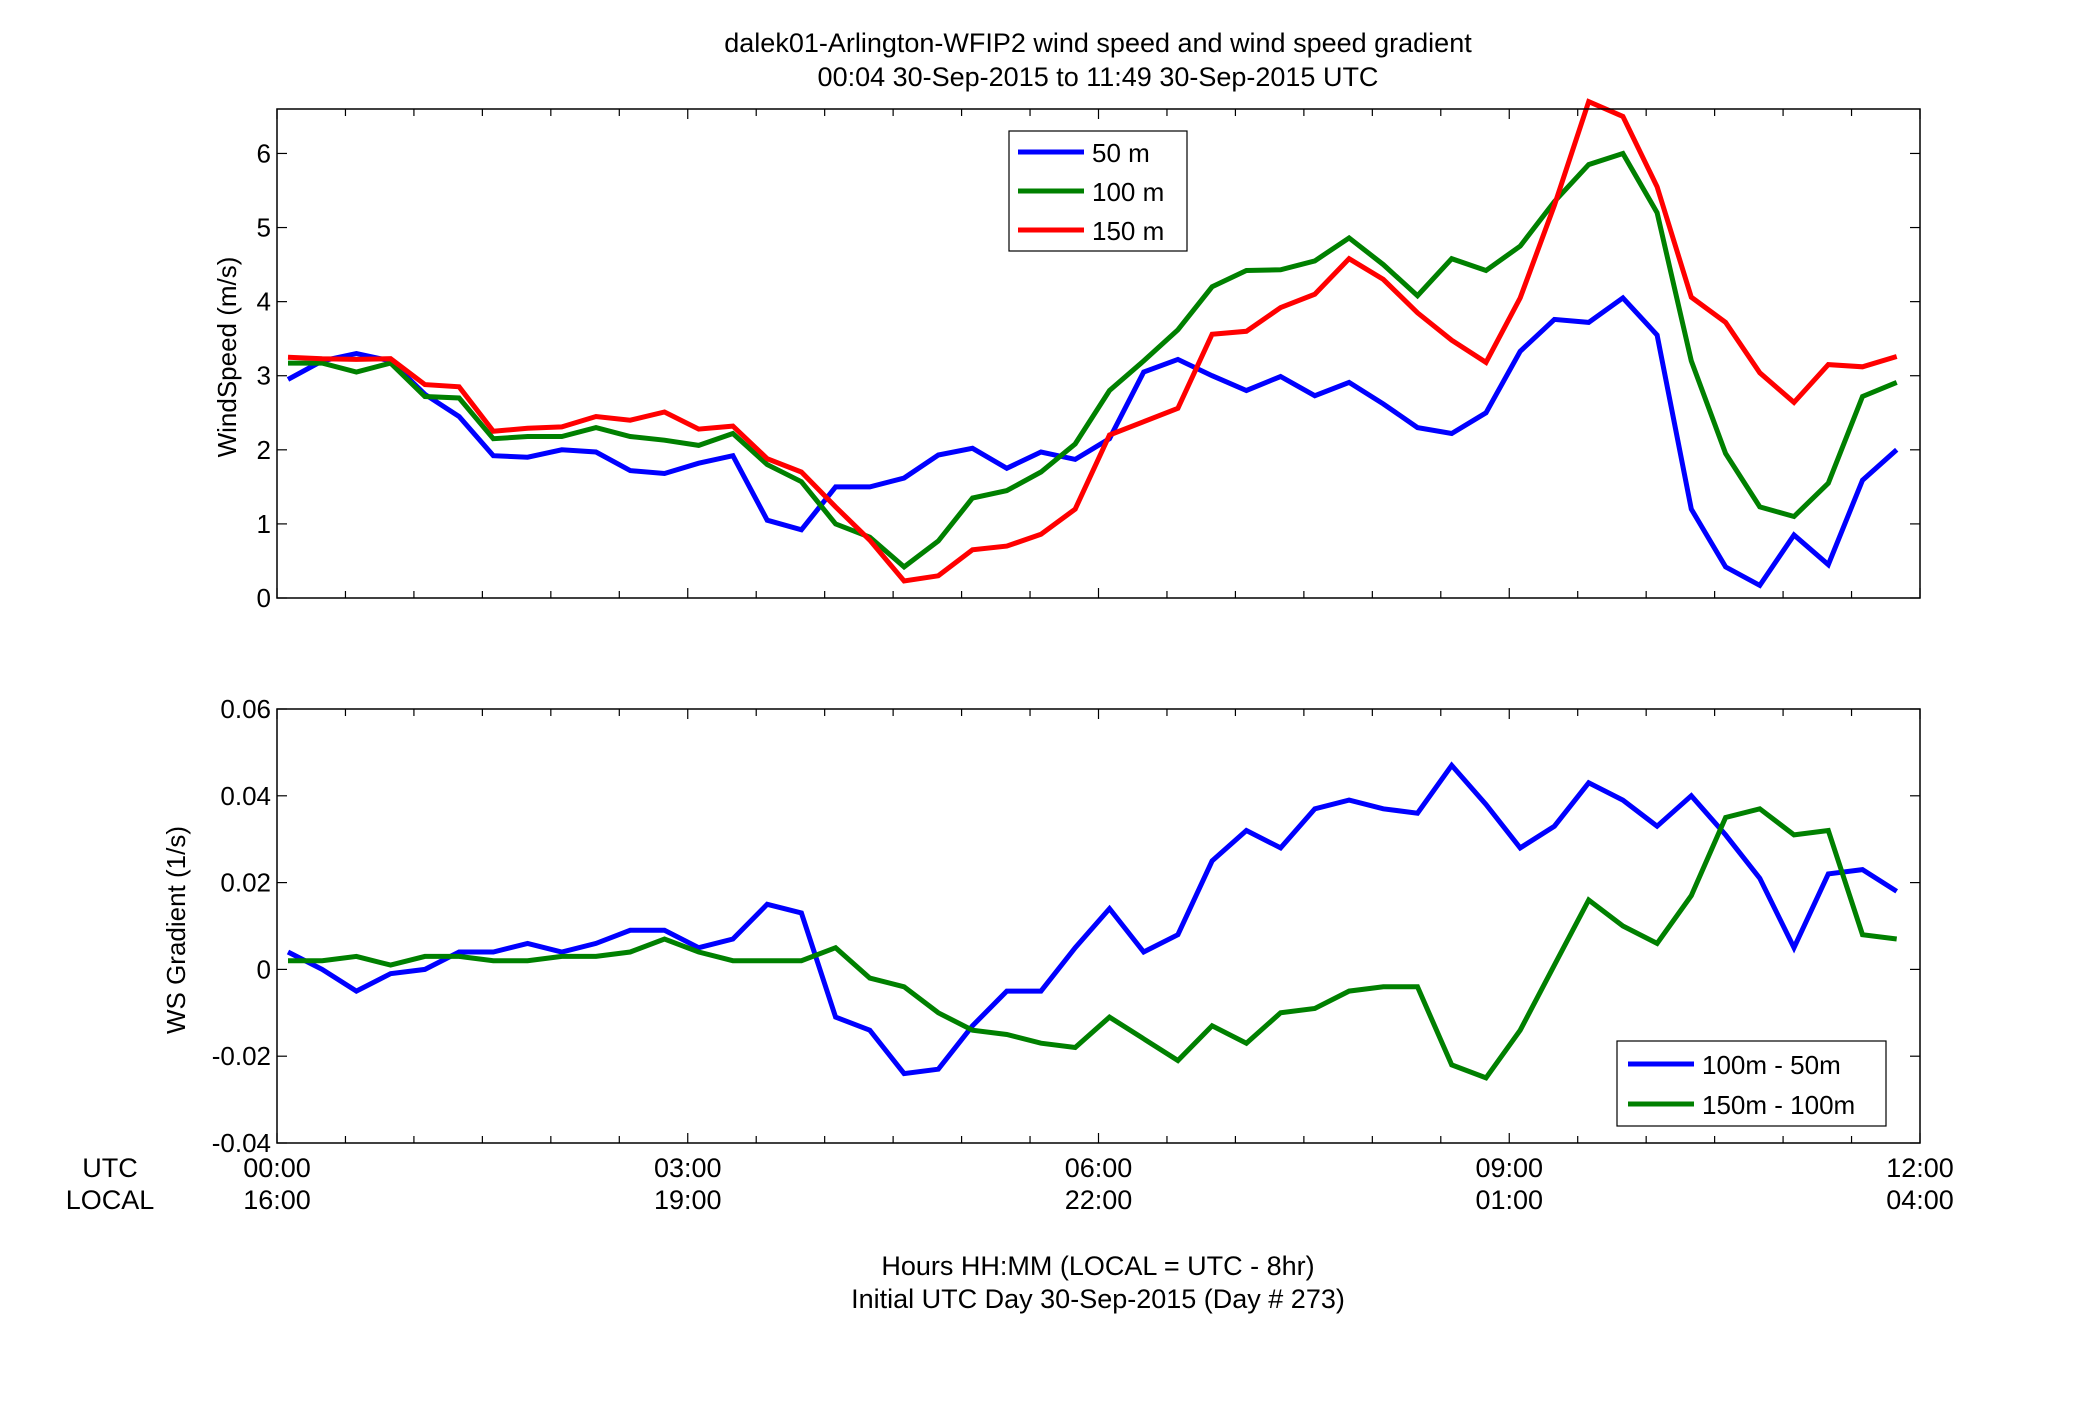 The width and height of the screenshot is (2098, 1425). What do you see at coordinates (1128, 192) in the screenshot?
I see `legend-label-100m: 100 m` at bounding box center [1128, 192].